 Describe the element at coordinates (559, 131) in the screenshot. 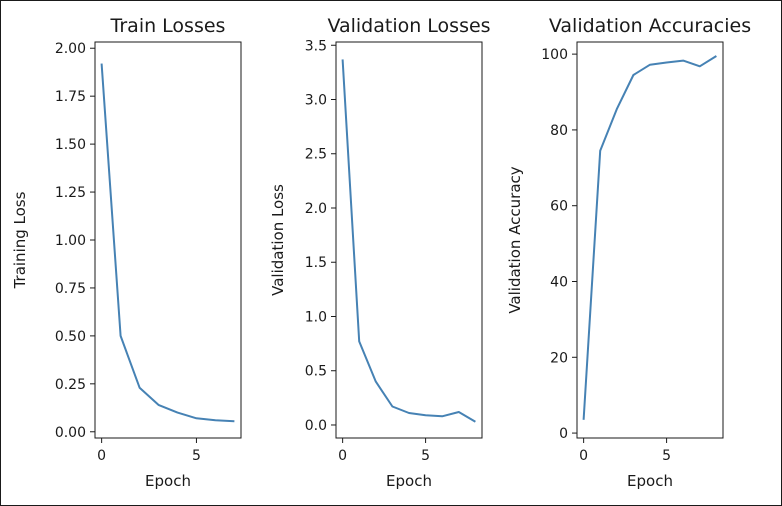

I see `y-tick-label: 80` at that location.